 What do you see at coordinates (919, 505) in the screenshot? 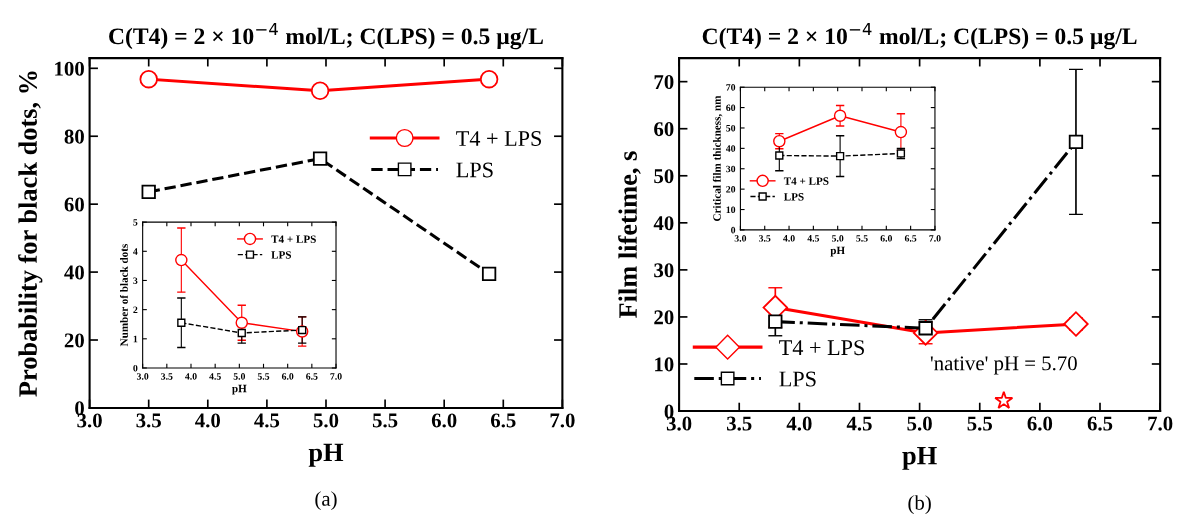
I see `text: (b)` at bounding box center [919, 505].